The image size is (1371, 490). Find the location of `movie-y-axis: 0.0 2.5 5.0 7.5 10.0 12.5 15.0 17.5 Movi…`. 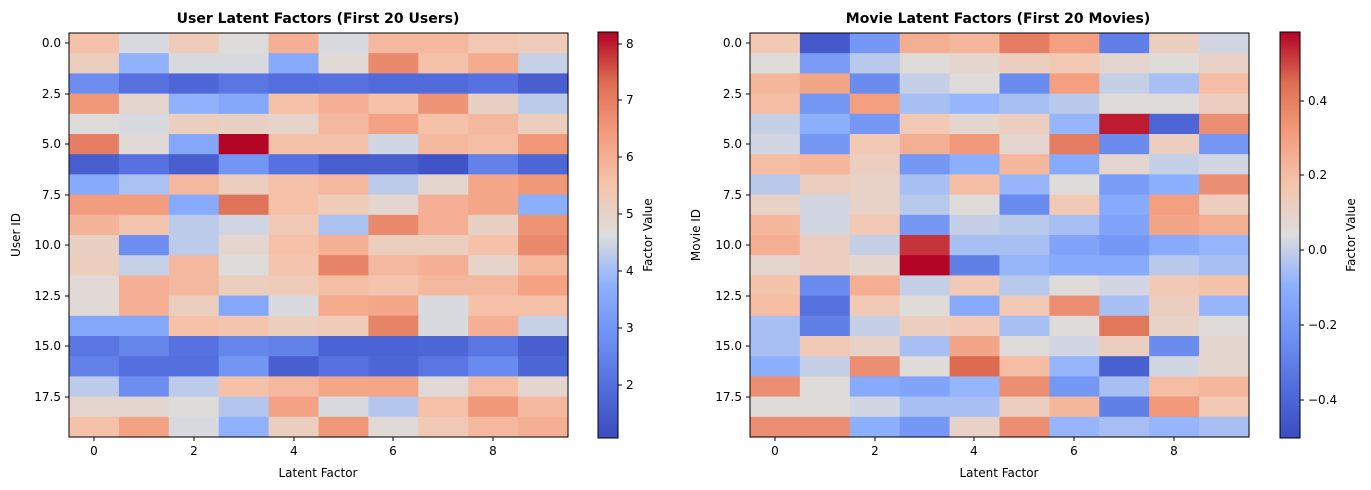

movie-y-axis: 0.0 2.5 5.0 7.5 10.0 12.5 15.0 17.5 Movi… is located at coordinates (719, 220).